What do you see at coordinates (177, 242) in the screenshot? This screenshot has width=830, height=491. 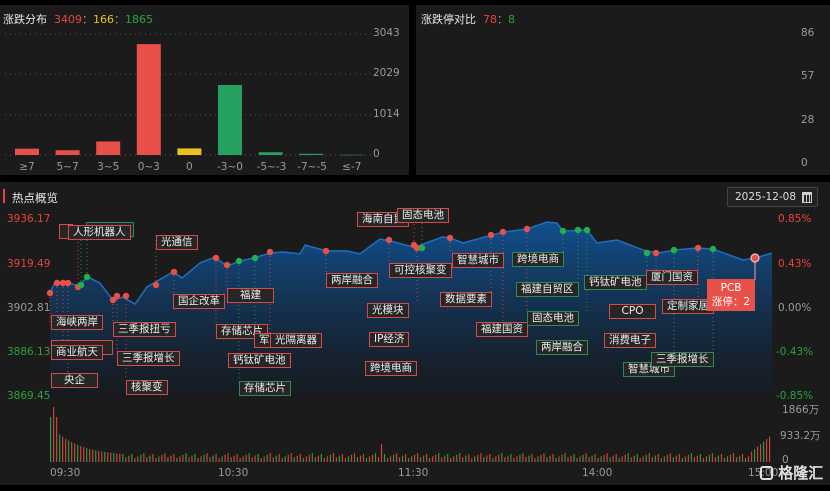 I see `hot-tag: 光通信` at bounding box center [177, 242].